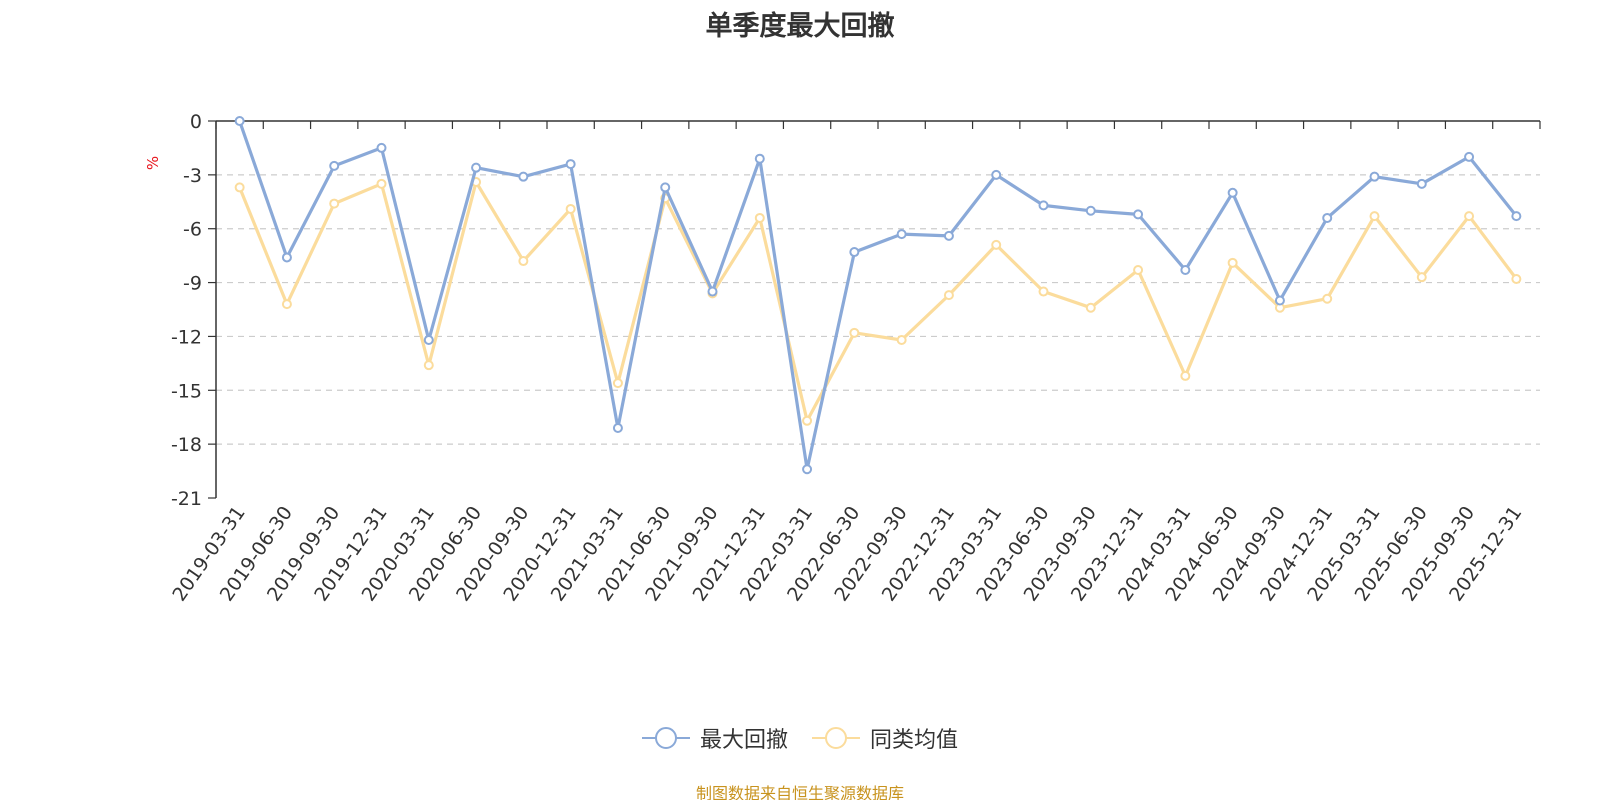 The width and height of the screenshot is (1600, 800). Describe the element at coordinates (800, 738) in the screenshot. I see `legend: 最大回撤 同类均值` at that location.